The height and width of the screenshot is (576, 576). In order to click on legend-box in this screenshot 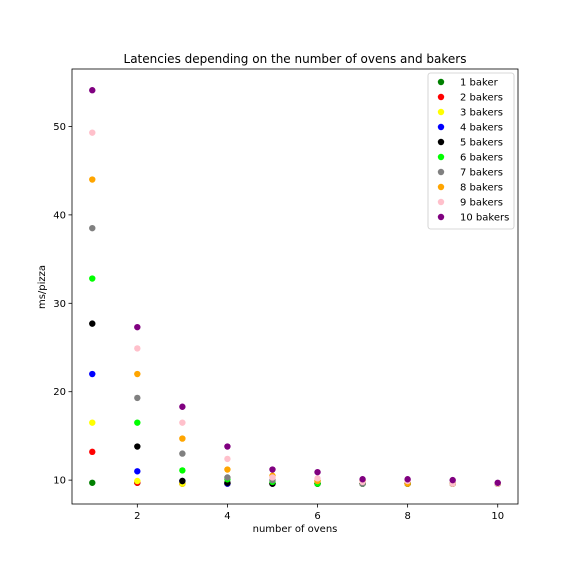, I will do `click(471, 151)`.